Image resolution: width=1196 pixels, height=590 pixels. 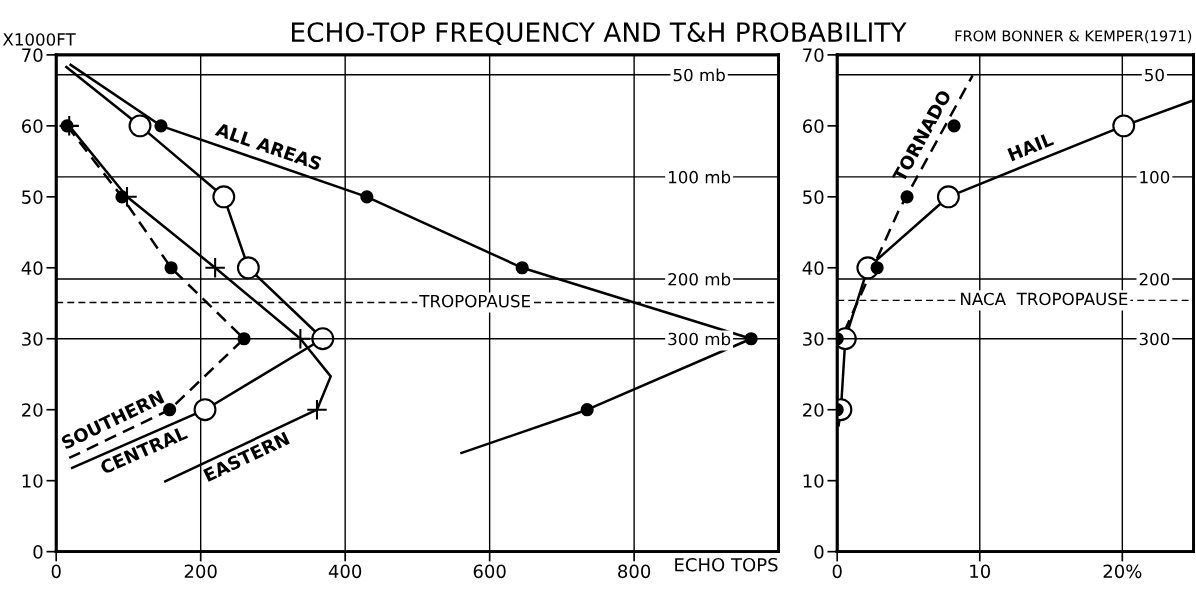 I want to click on x-tick-label: 10, so click(x=980, y=571).